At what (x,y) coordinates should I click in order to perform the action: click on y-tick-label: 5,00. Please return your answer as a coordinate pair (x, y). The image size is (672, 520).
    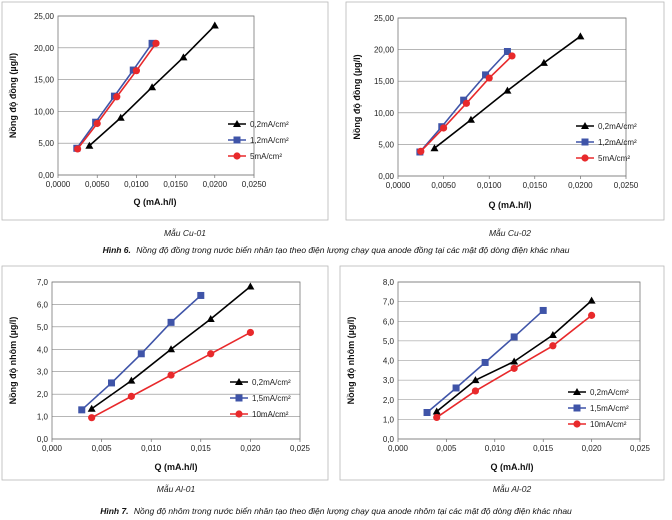
    Looking at the image, I should click on (386, 144).